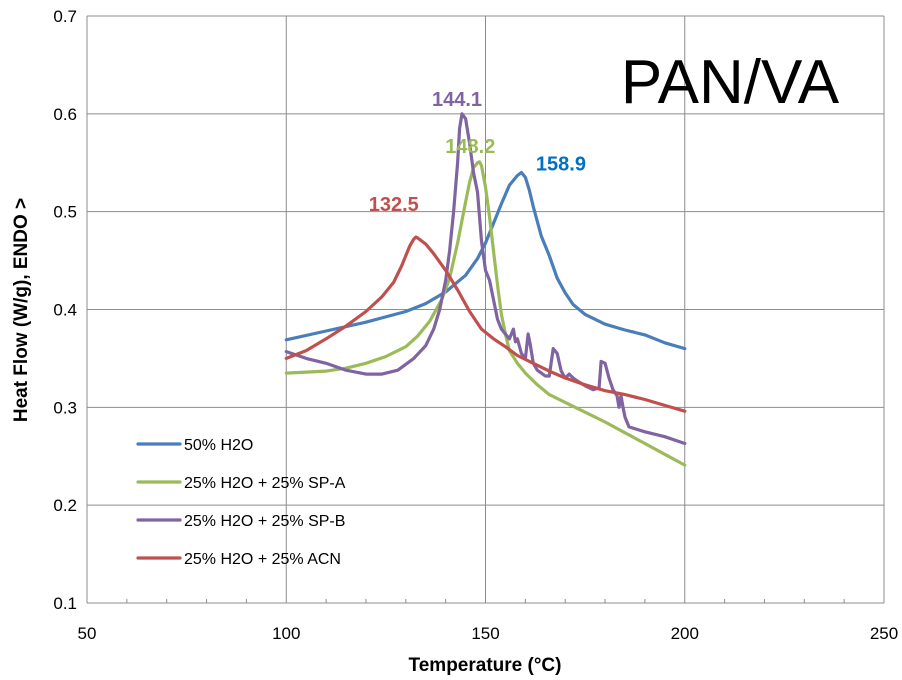 The width and height of the screenshot is (902, 680). Describe the element at coordinates (685, 633) in the screenshot. I see `x-tick-label: 200` at that location.